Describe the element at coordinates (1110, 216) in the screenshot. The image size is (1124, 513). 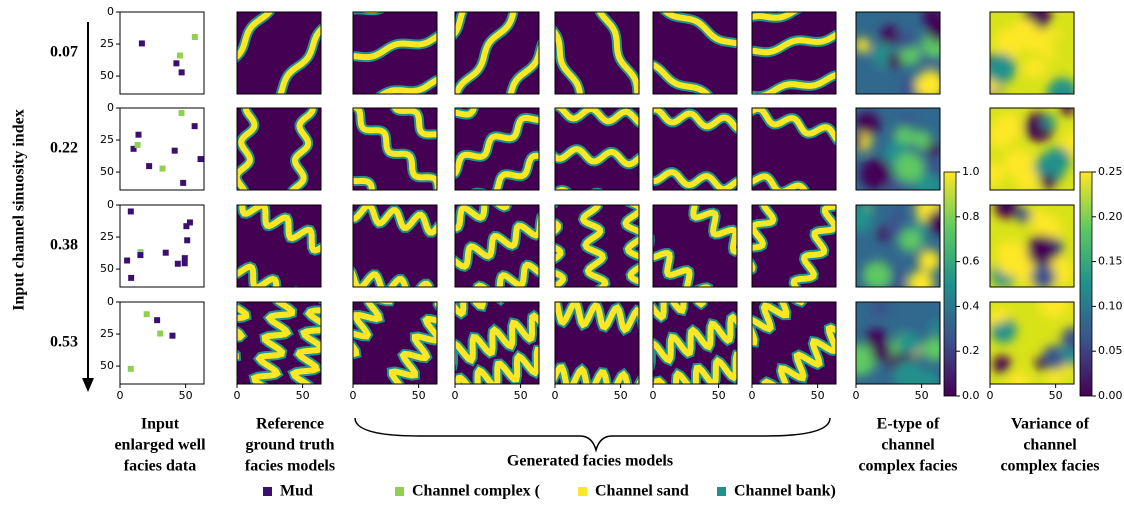
I see `colorbar-tick-label: 0.20` at that location.